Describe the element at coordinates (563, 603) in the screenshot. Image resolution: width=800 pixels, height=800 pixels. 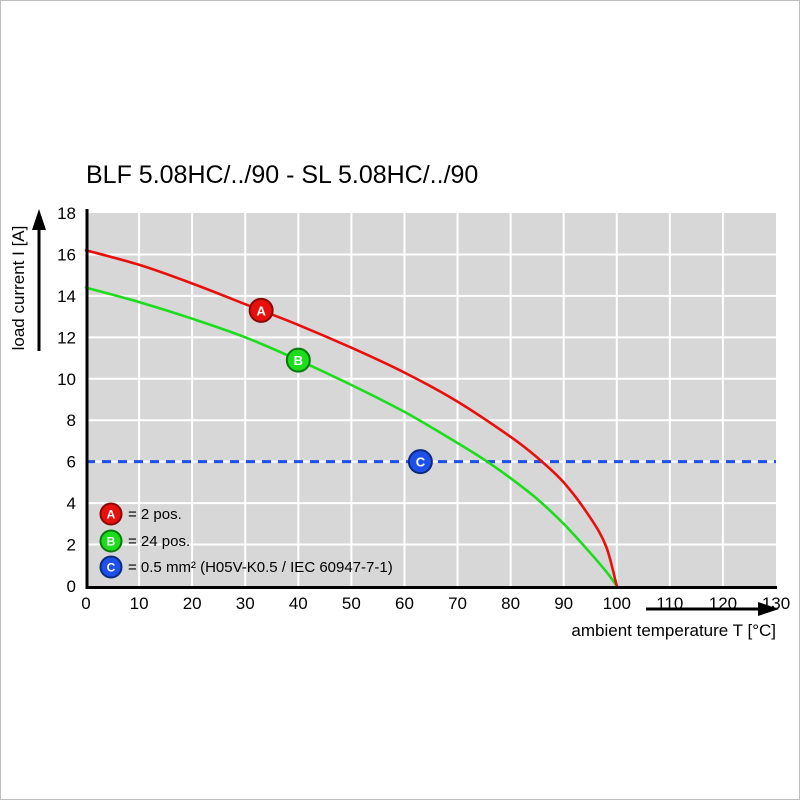
I see `svg-text: 90` at that location.